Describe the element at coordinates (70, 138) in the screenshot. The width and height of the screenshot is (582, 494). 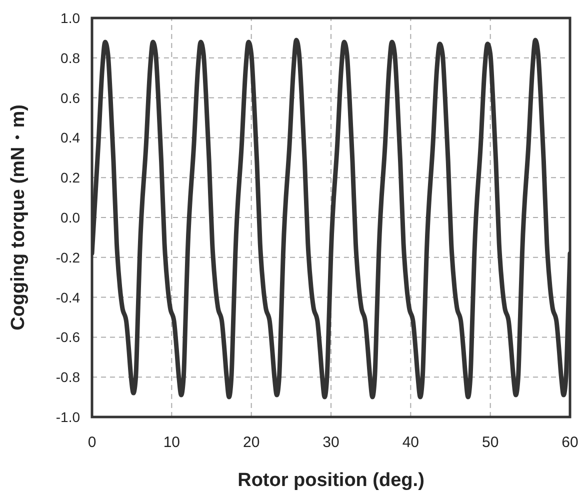
I see `y-tick-label: 0.4` at that location.